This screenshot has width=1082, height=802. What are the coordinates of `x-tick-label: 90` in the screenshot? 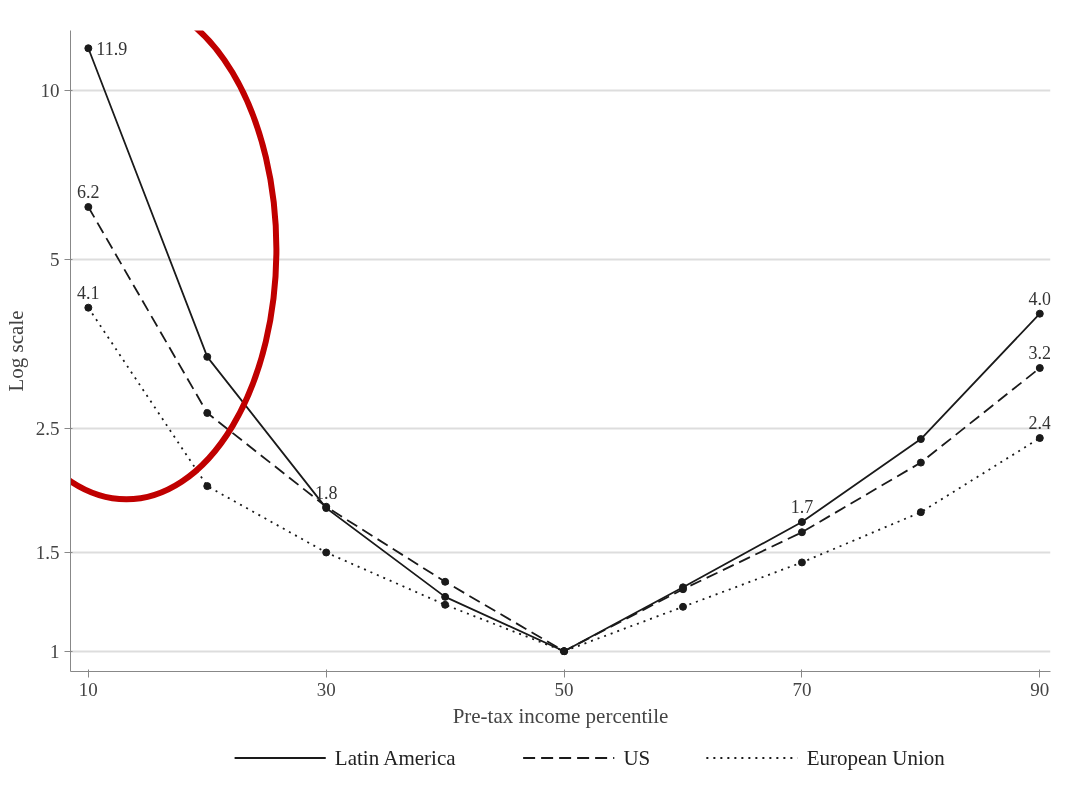 It's located at (1040, 689).